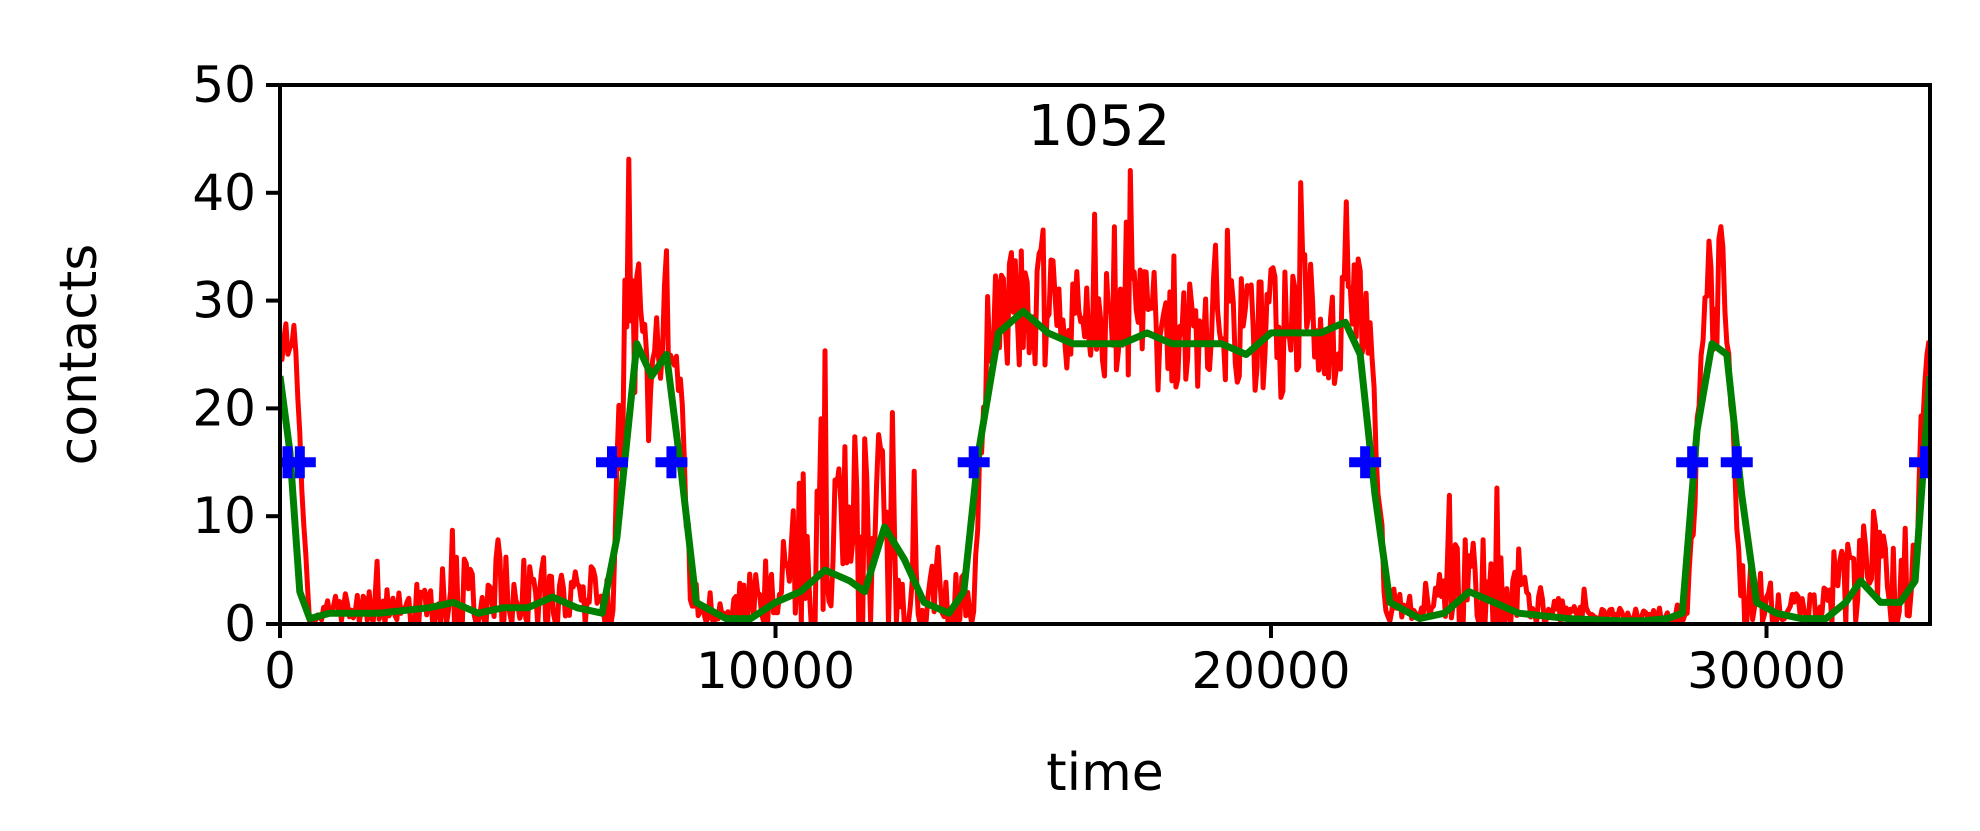 The image size is (1980, 831). I want to click on x-axis-label: time, so click(1104, 773).